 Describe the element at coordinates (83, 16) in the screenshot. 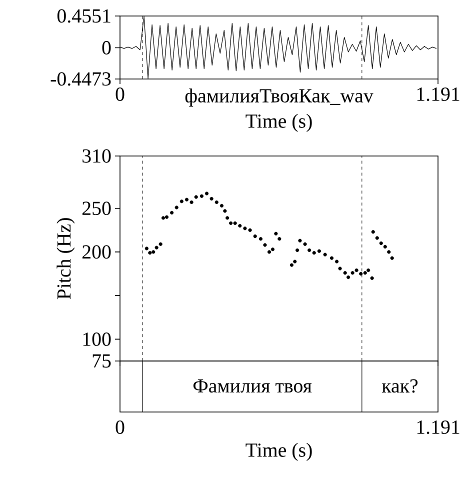

I see `y-tick-label: 0.4551` at that location.